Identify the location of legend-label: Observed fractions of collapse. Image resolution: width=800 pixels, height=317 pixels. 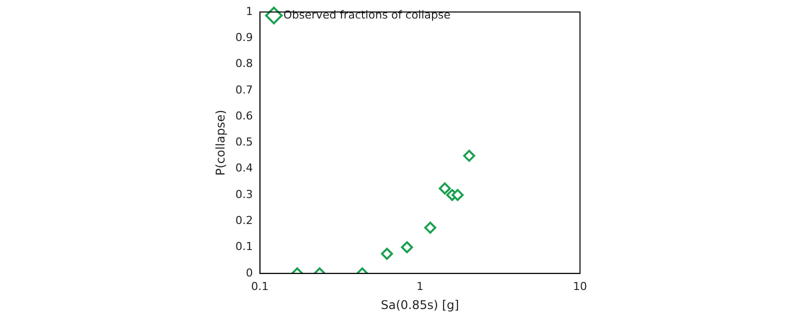
(367, 15).